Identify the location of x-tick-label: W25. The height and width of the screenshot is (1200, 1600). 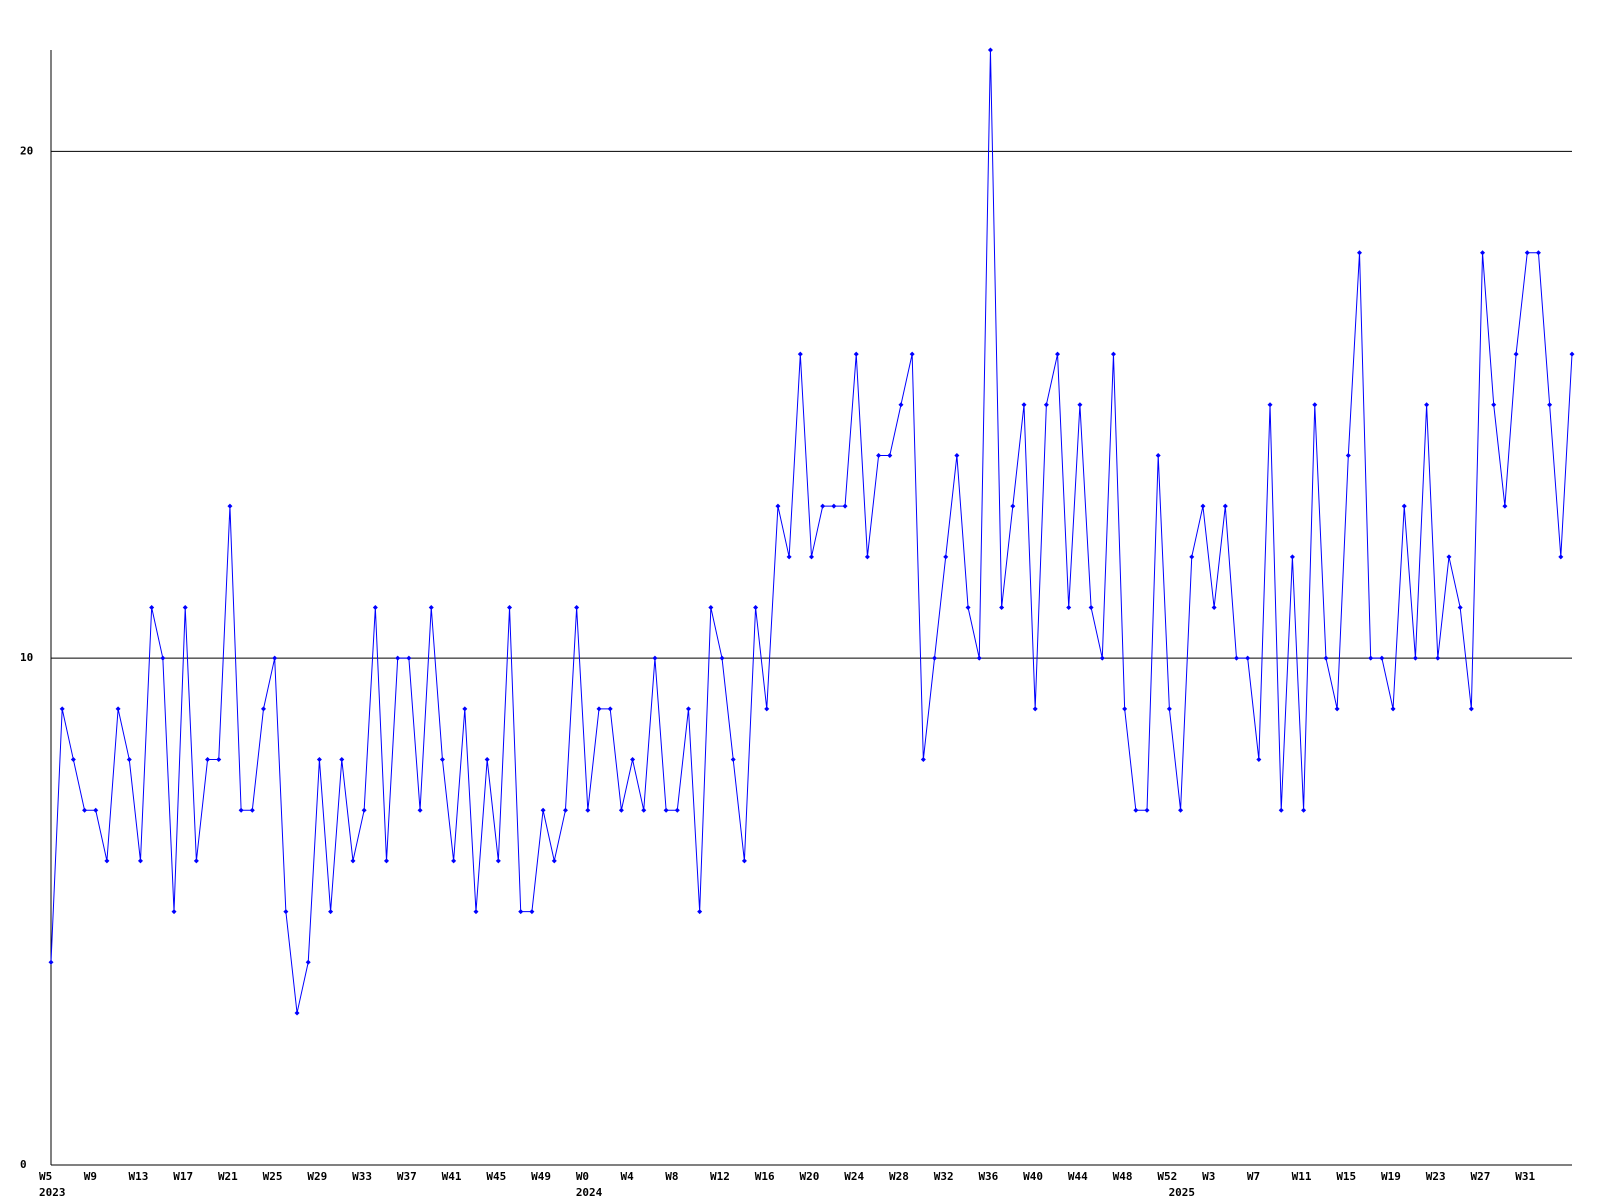
(273, 1176).